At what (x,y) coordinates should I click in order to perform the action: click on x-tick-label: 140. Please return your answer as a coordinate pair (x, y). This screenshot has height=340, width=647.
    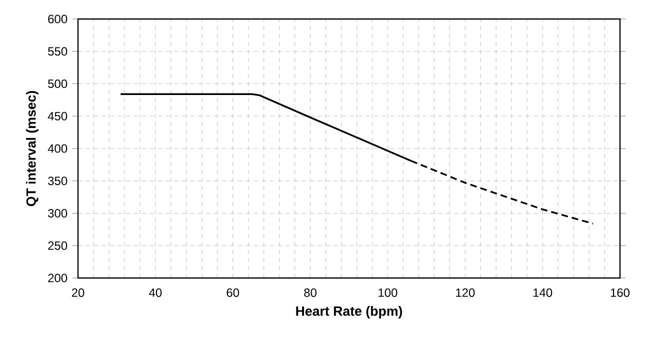
    Looking at the image, I should click on (542, 292).